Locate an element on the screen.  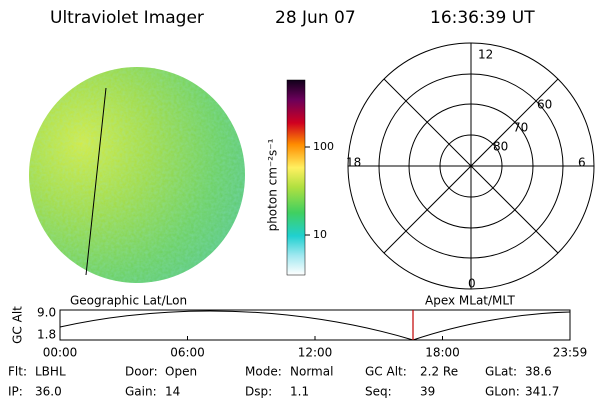
status-value: 36.0 is located at coordinates (48, 392).